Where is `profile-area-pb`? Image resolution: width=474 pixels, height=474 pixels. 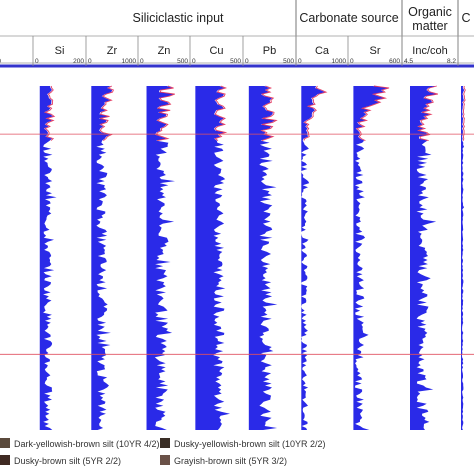
profile-area-pb is located at coordinates (263, 258).